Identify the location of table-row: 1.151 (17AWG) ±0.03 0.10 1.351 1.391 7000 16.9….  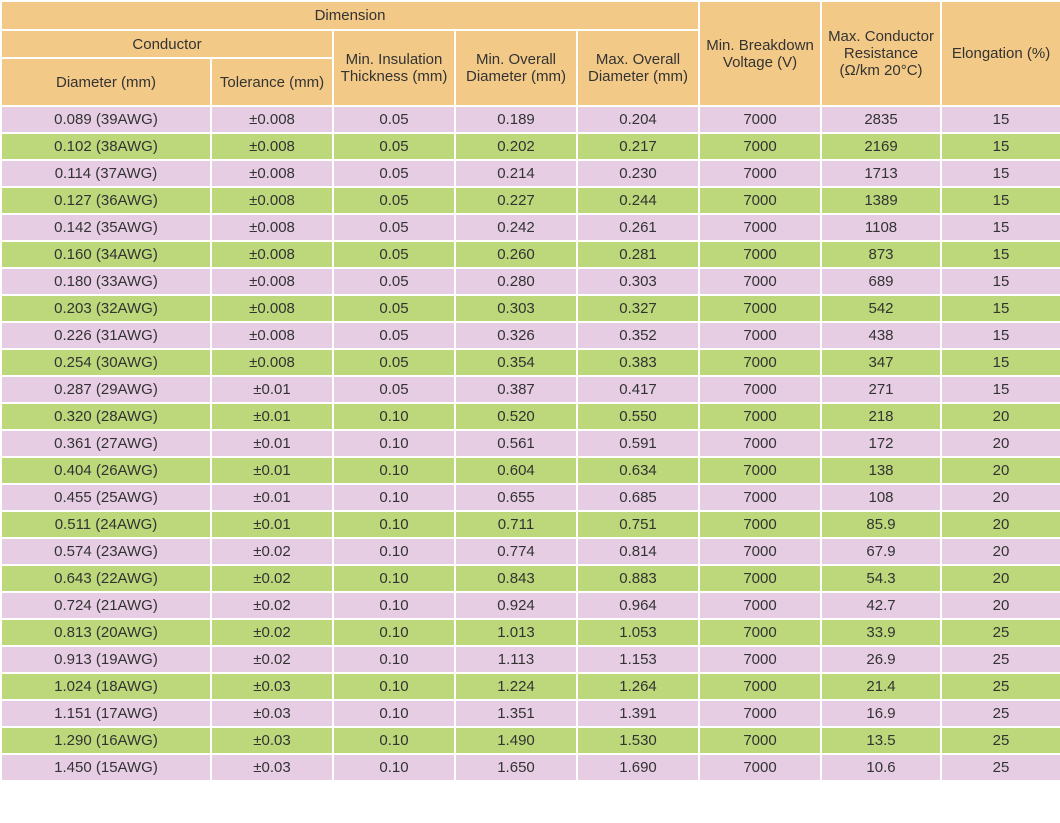
(530, 713).